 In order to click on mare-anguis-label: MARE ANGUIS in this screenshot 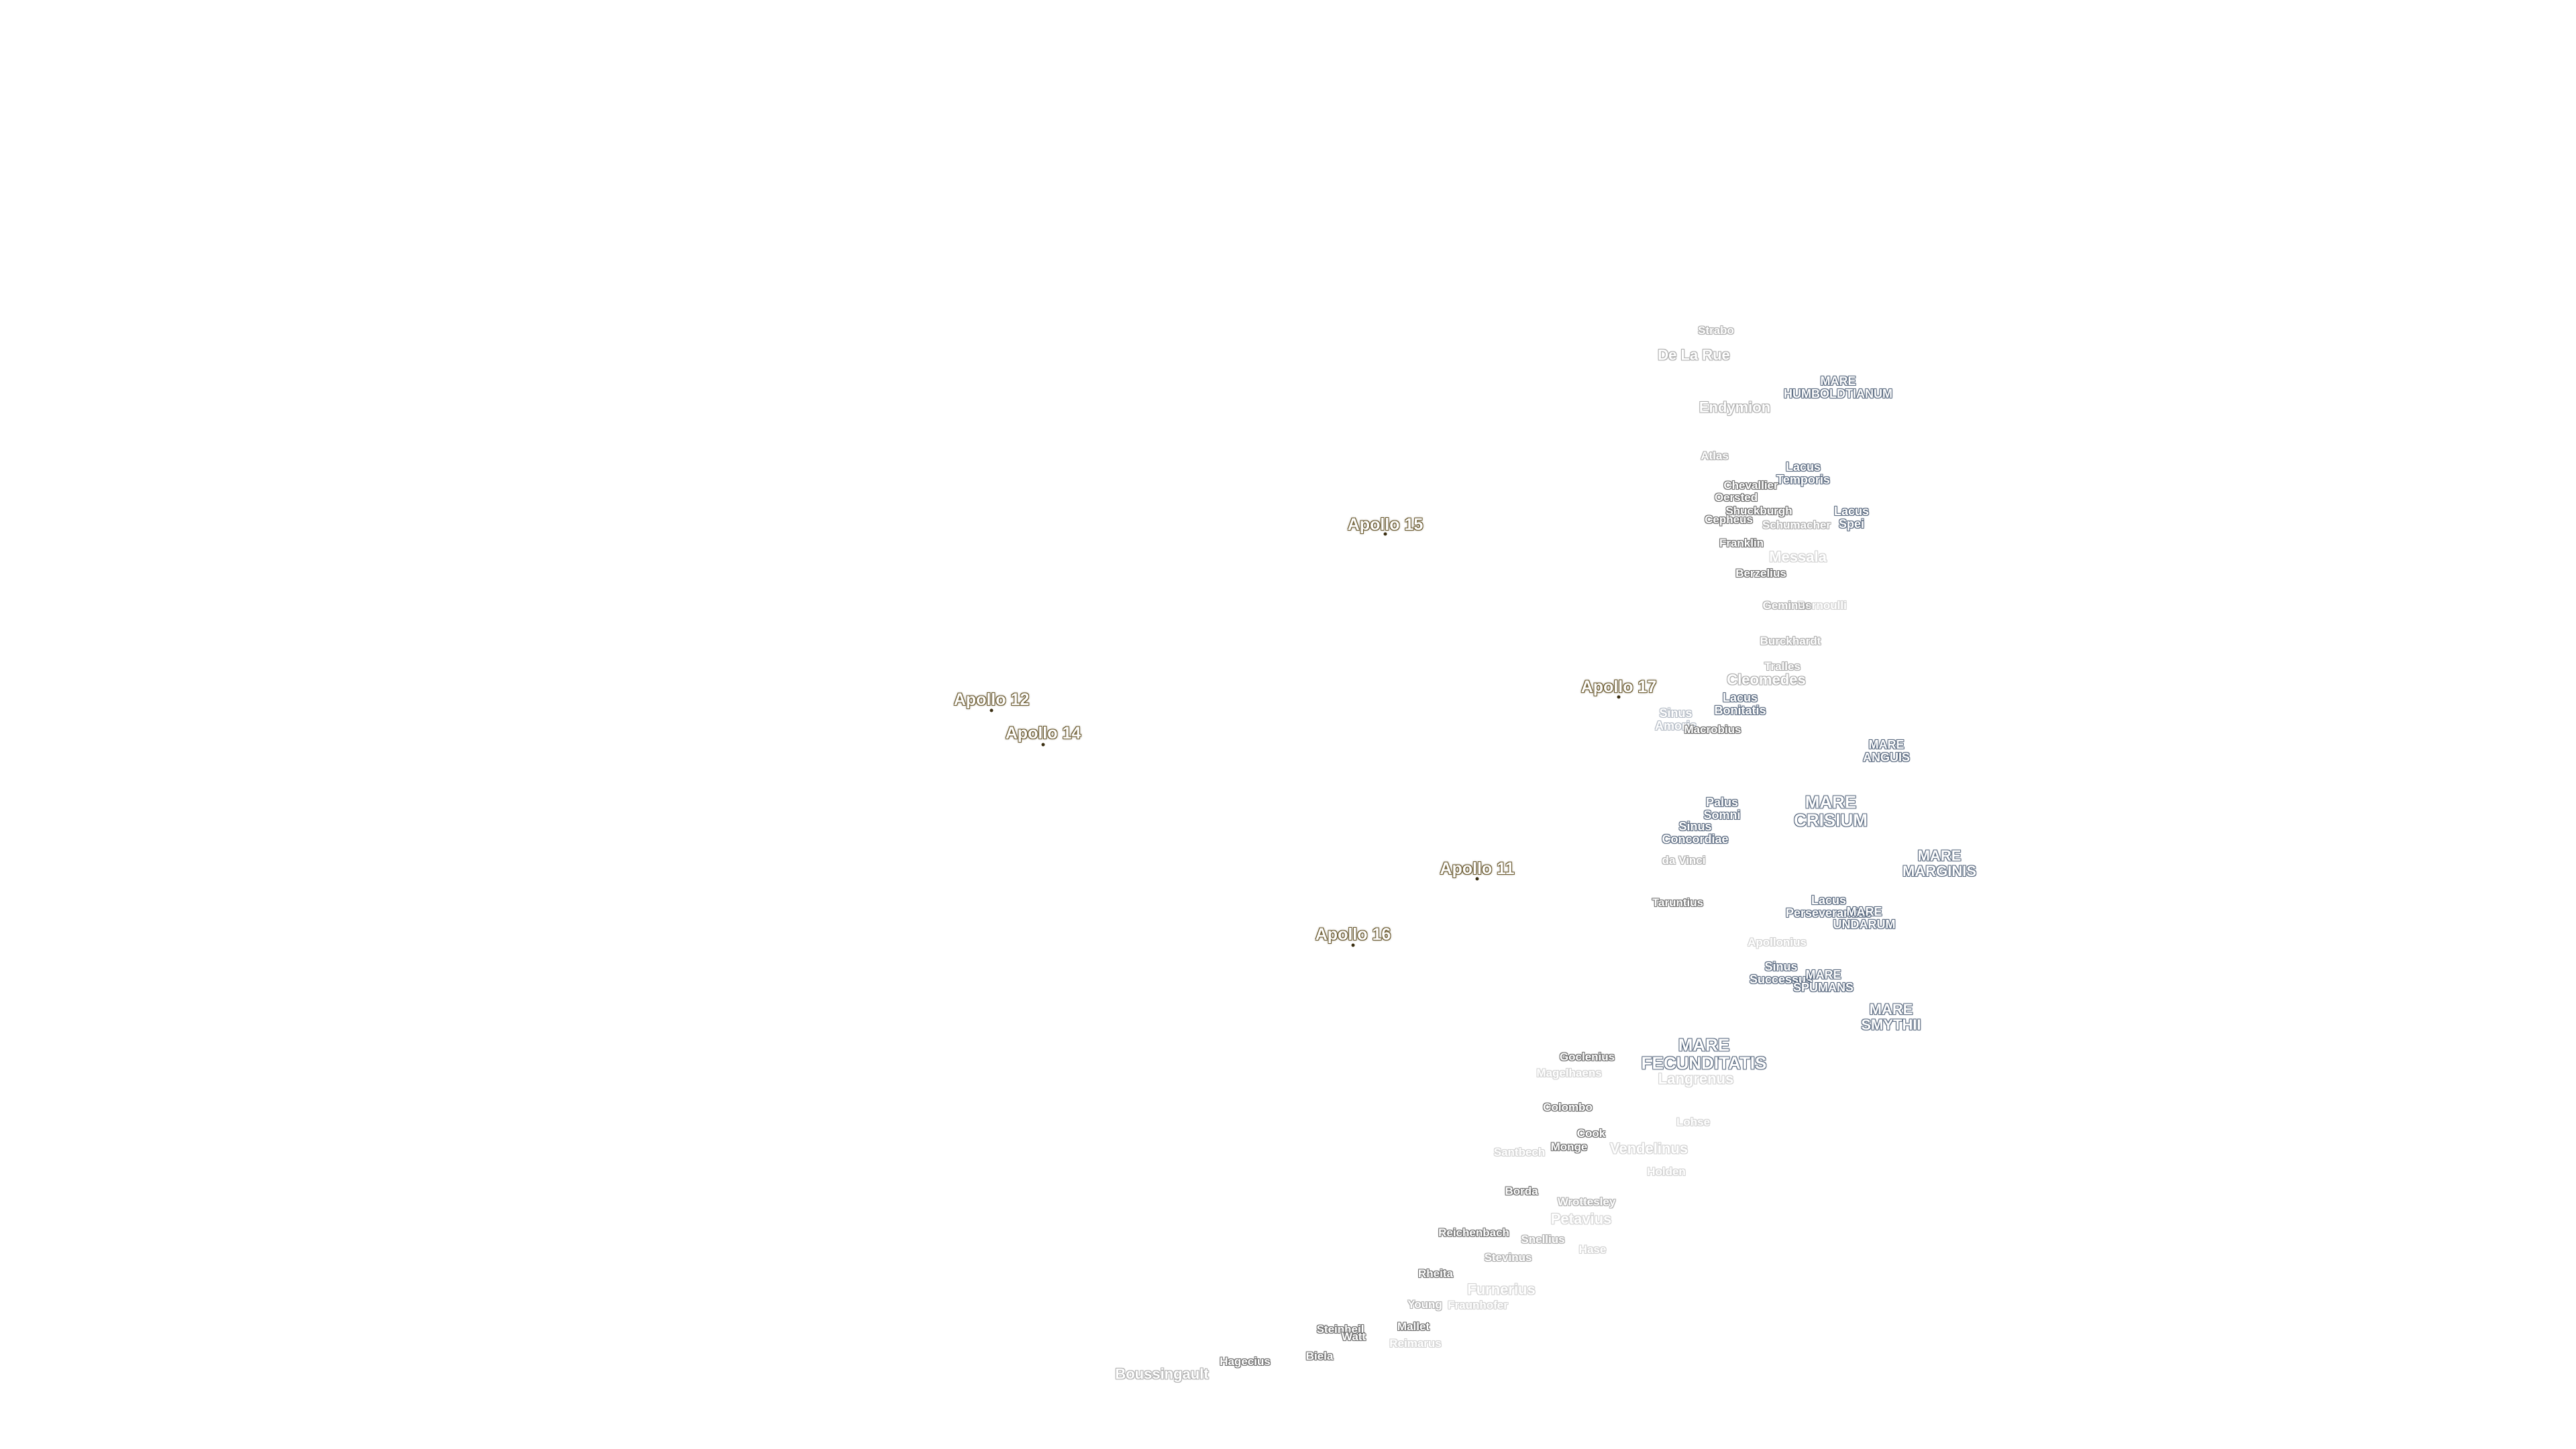, I will do `click(1886, 751)`.